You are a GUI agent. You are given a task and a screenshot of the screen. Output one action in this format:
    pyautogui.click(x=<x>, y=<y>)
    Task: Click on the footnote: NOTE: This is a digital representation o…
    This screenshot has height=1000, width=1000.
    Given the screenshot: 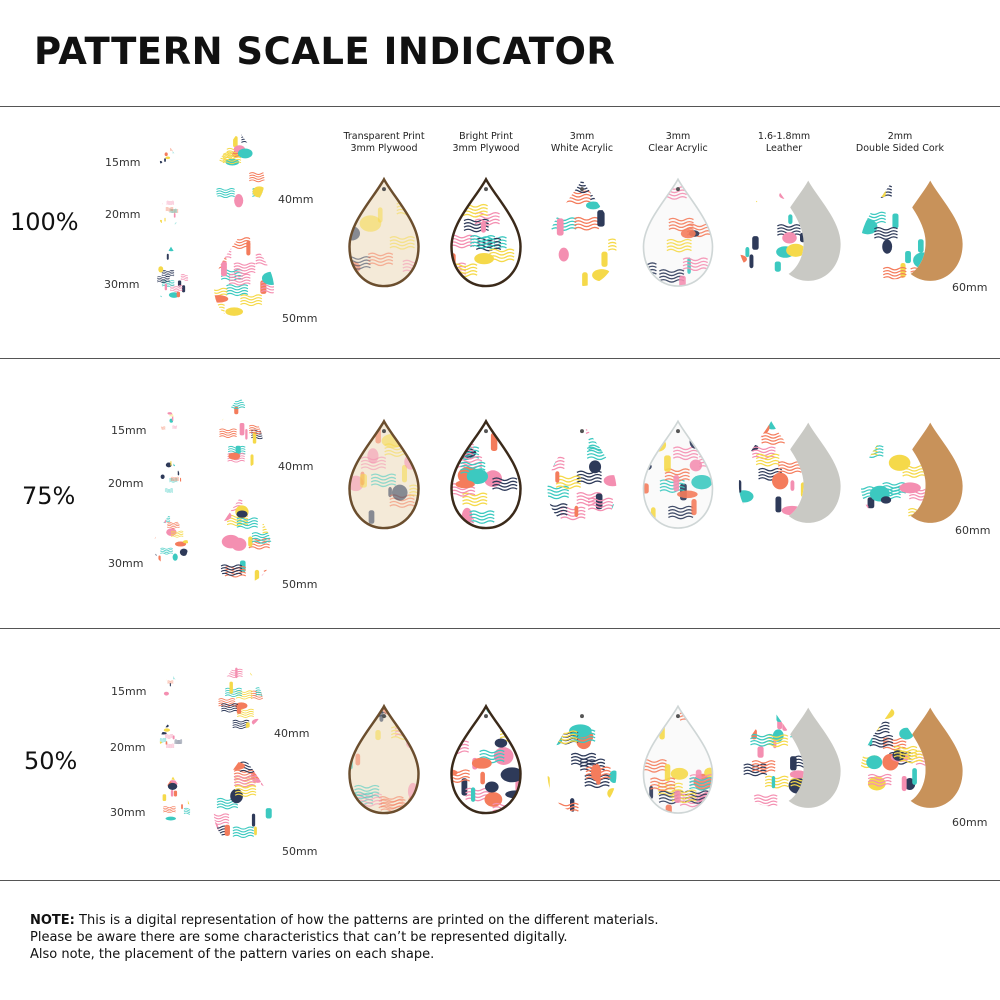 What is the action you would take?
    pyautogui.click(x=344, y=937)
    